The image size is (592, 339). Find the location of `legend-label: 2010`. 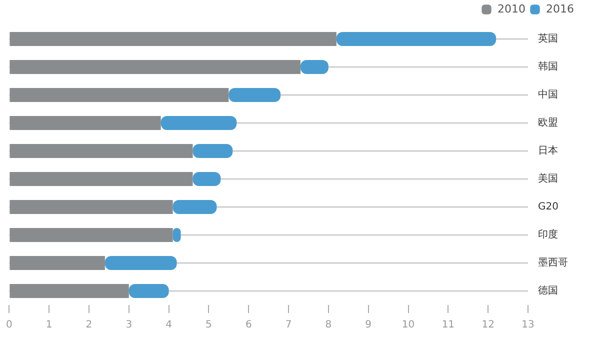

legend-label: 2010 is located at coordinates (512, 9).